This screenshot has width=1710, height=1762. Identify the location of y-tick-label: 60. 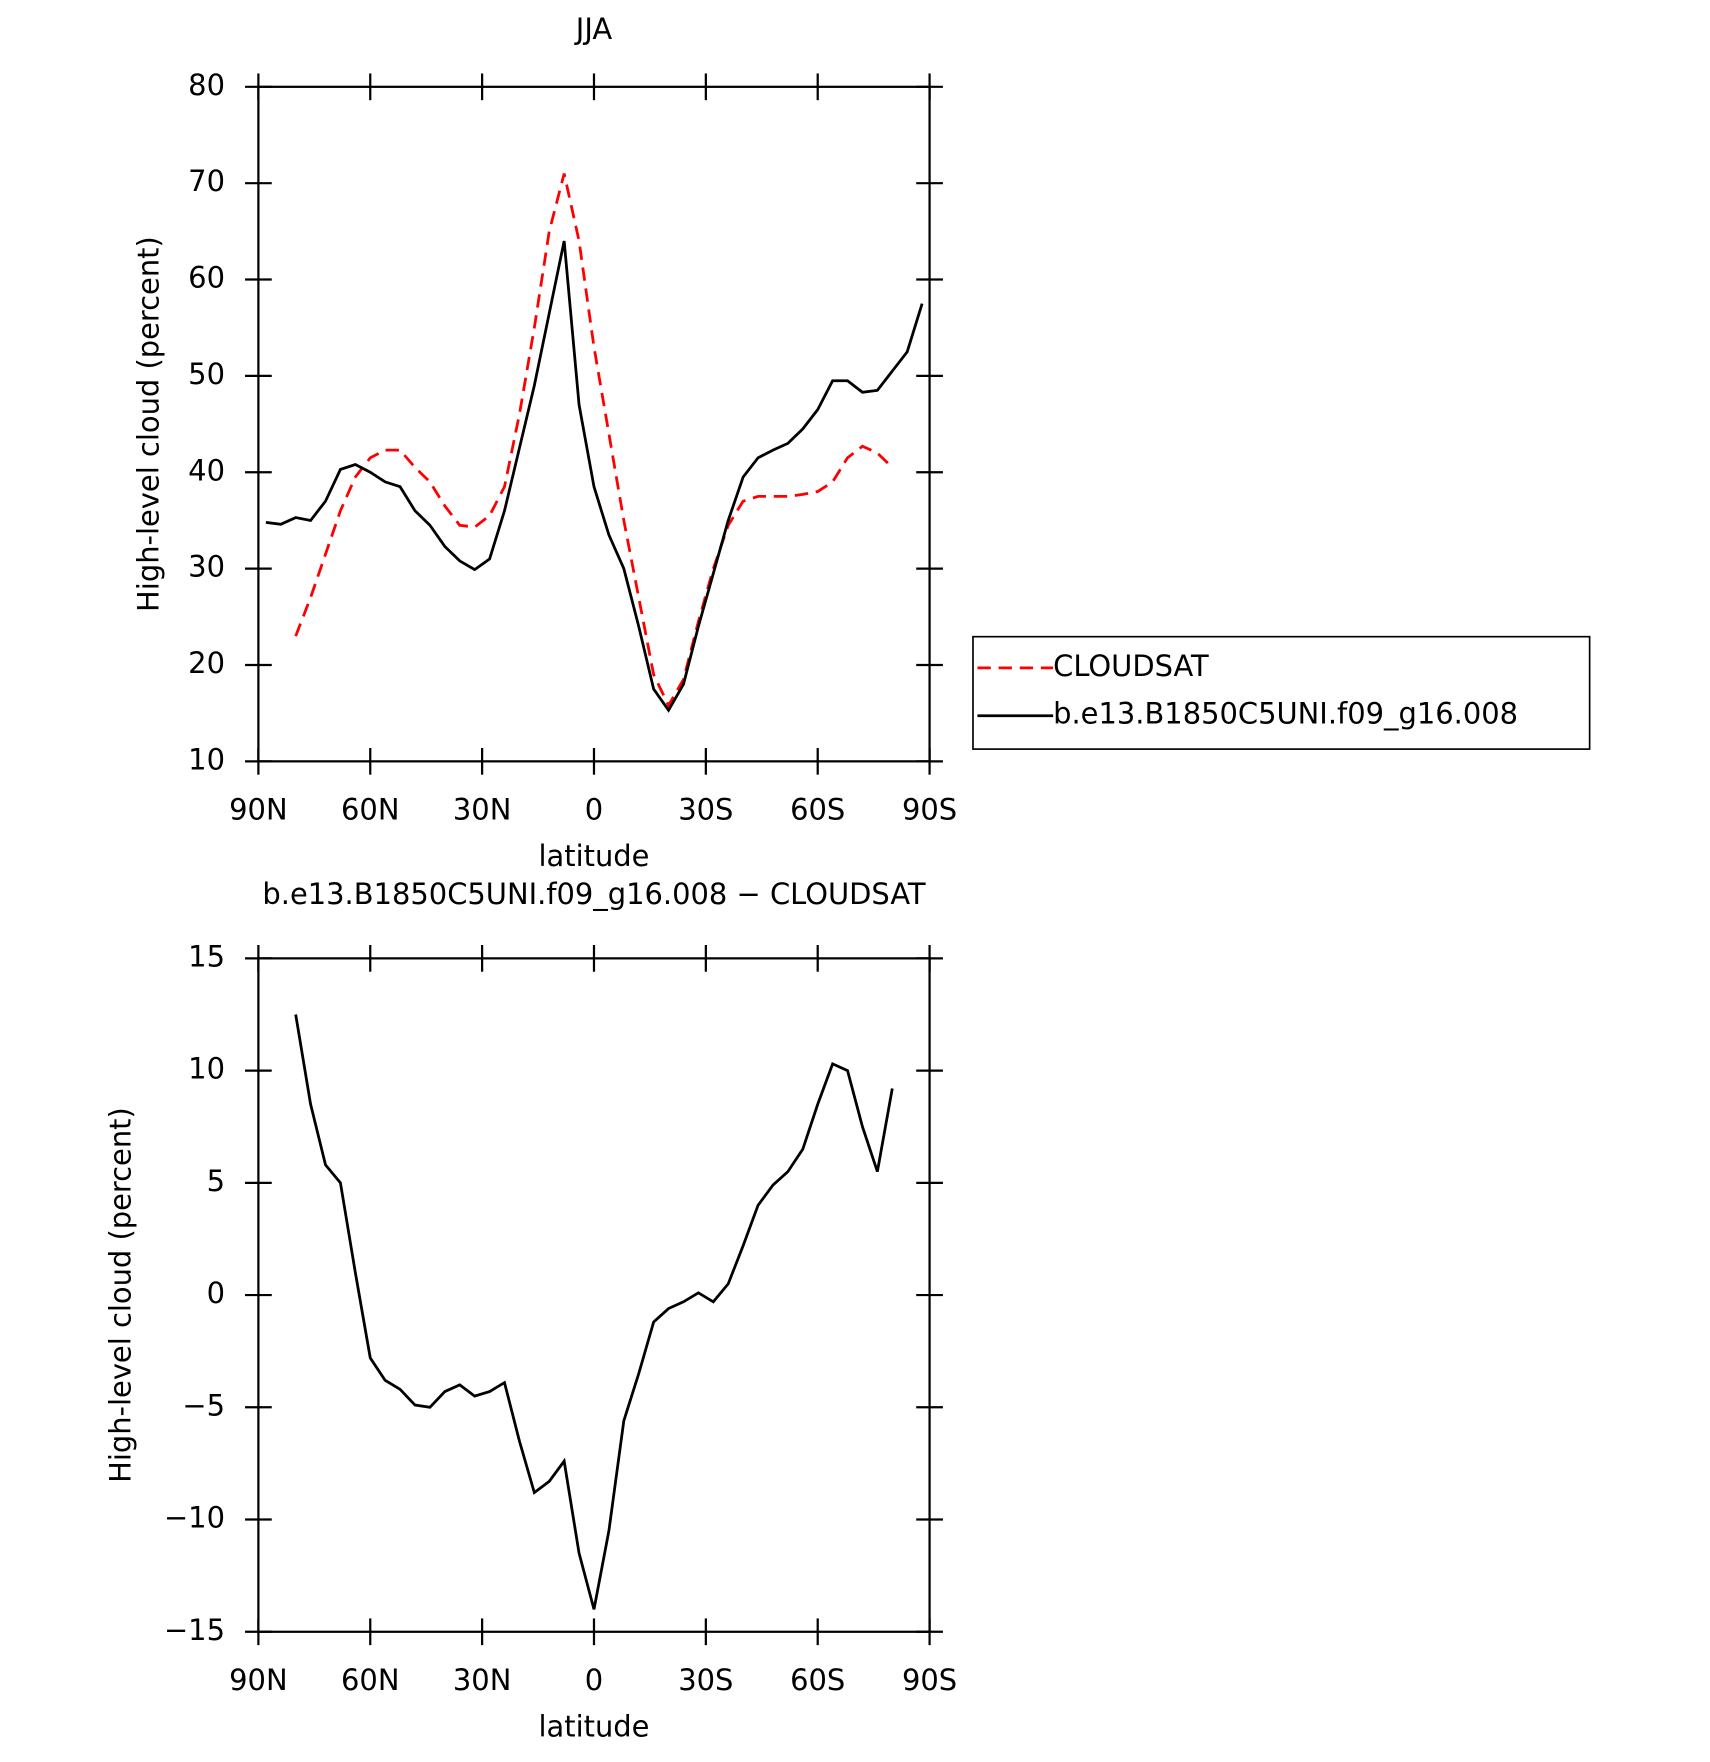
(206, 278).